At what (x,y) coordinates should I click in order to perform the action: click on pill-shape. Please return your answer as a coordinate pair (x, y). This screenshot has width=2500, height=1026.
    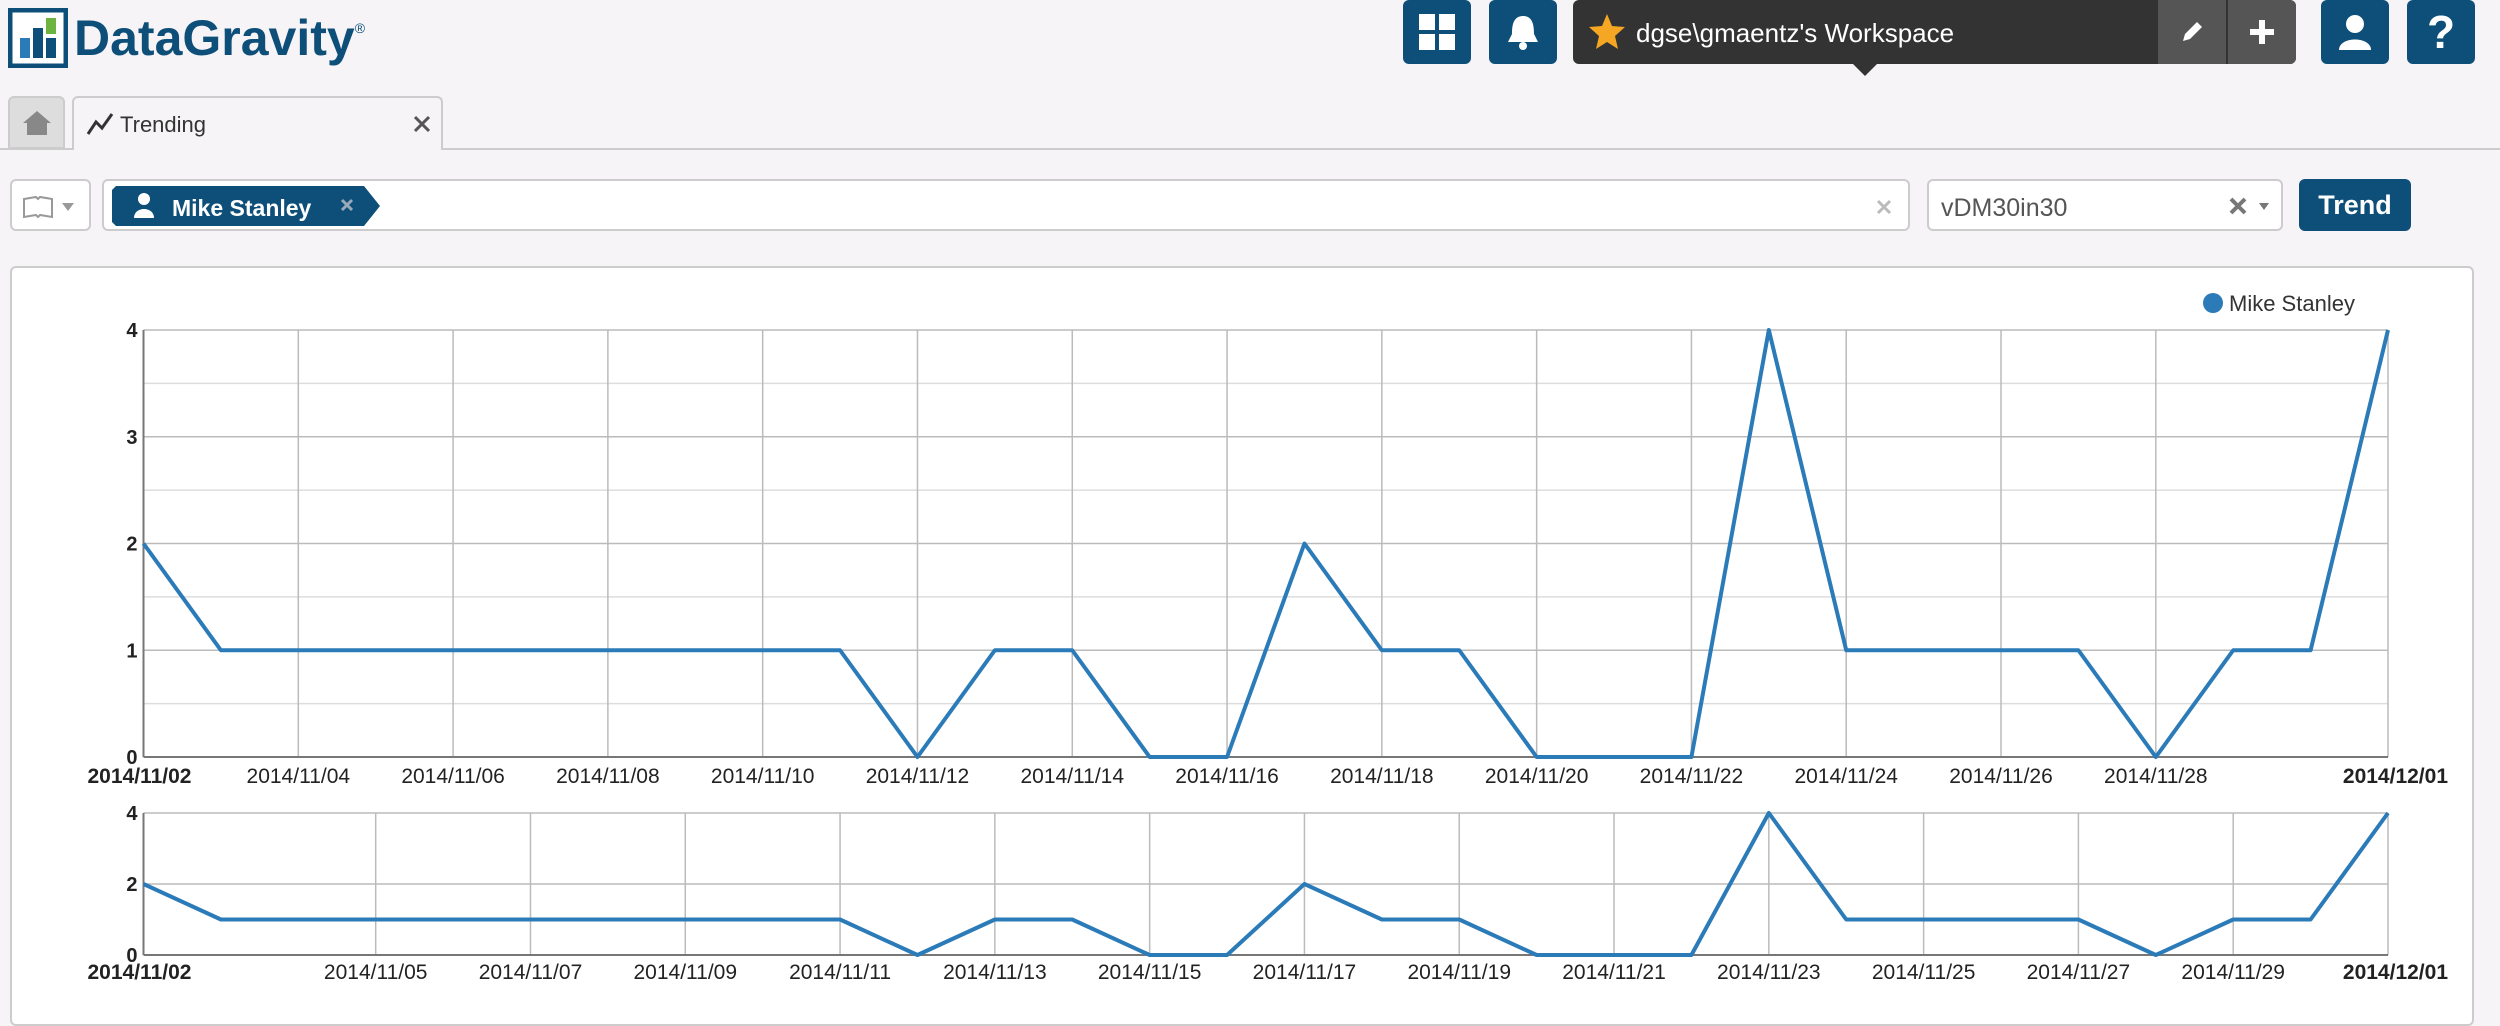
    Looking at the image, I should click on (246, 206).